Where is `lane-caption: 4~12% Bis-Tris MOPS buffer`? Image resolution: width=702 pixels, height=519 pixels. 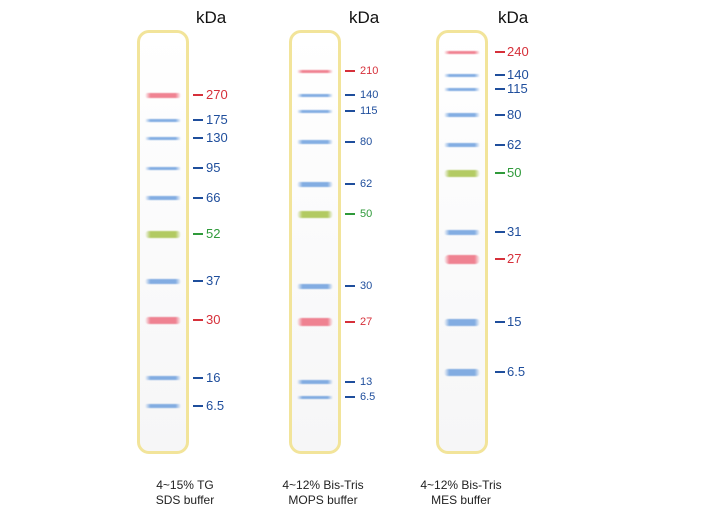 lane-caption: 4~12% Bis-Tris MOPS buffer is located at coordinates (323, 493).